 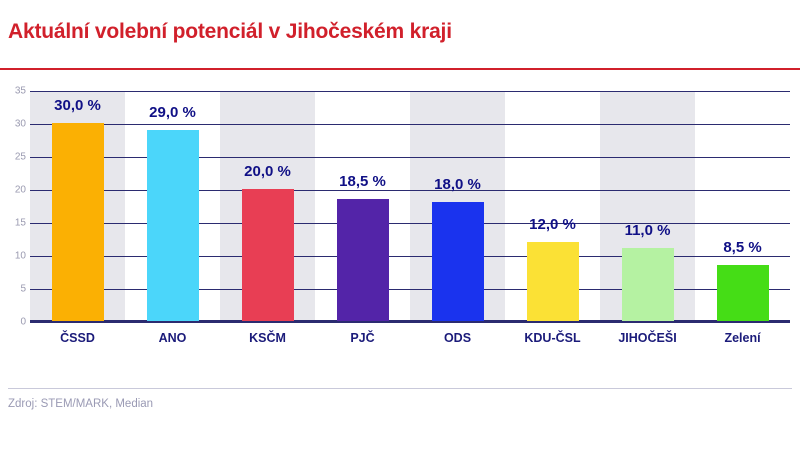 I want to click on y-axis-tick-label: 25, so click(x=20, y=157).